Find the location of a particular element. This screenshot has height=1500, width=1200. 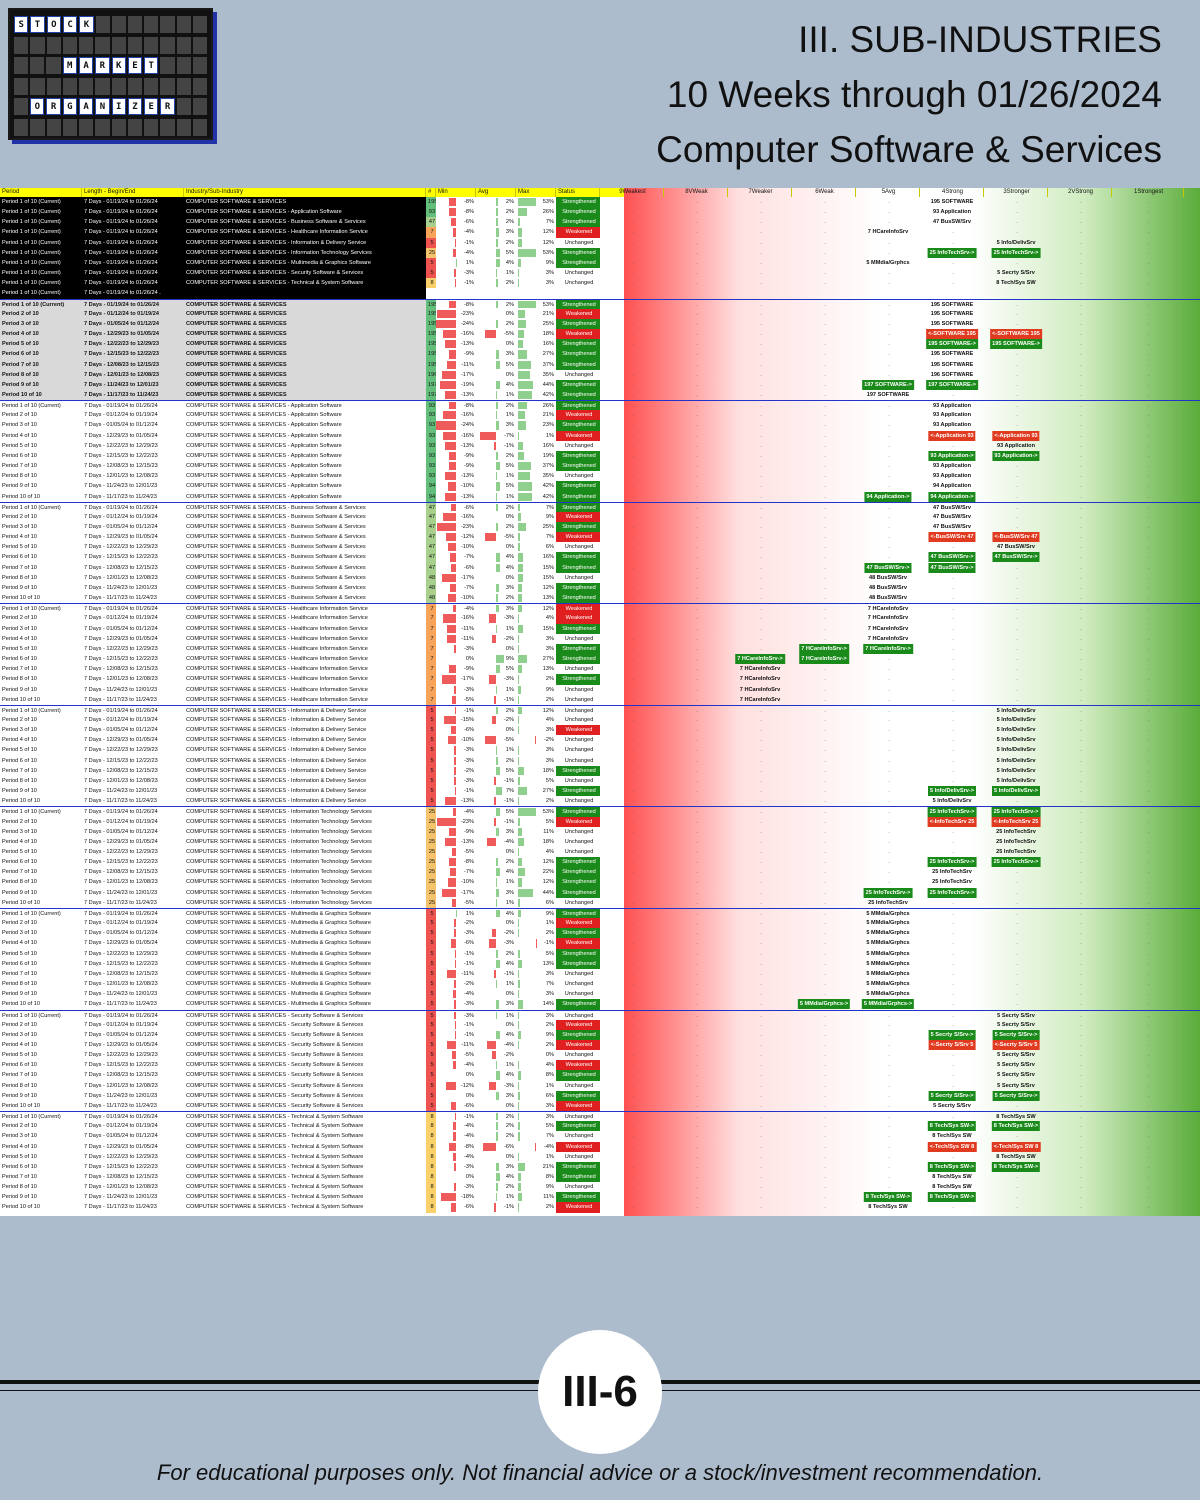

cell-max: 2% is located at coordinates (536, 933).